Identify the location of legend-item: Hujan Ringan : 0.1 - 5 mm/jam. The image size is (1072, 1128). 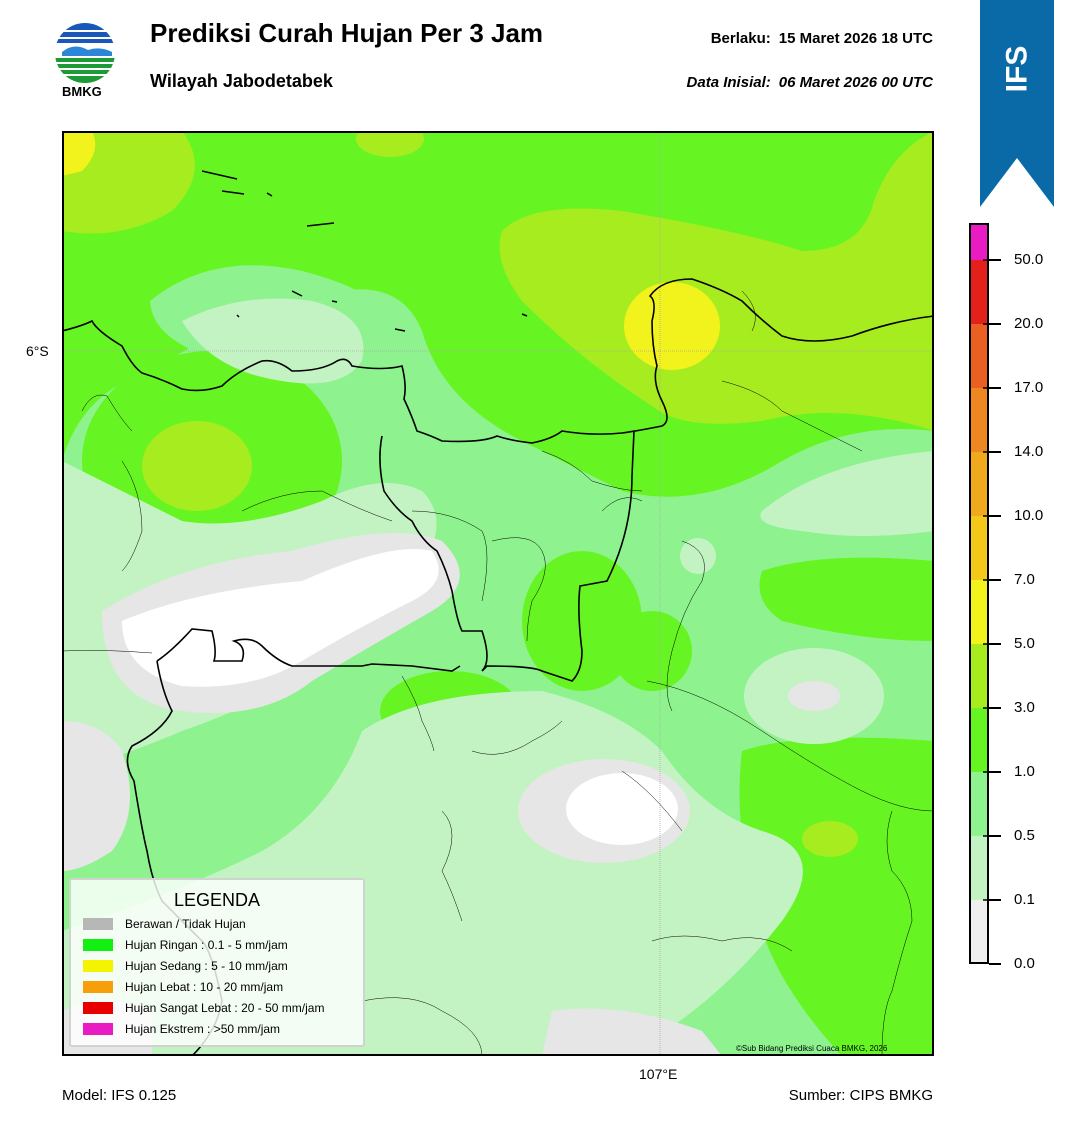
(185, 945).